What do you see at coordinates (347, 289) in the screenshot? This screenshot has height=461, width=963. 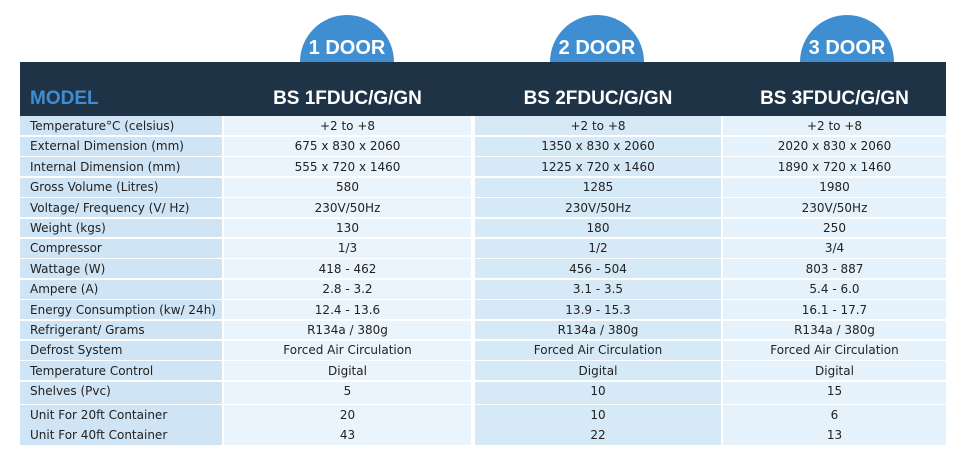 I see `value-cell: 2.8 - 3.2` at bounding box center [347, 289].